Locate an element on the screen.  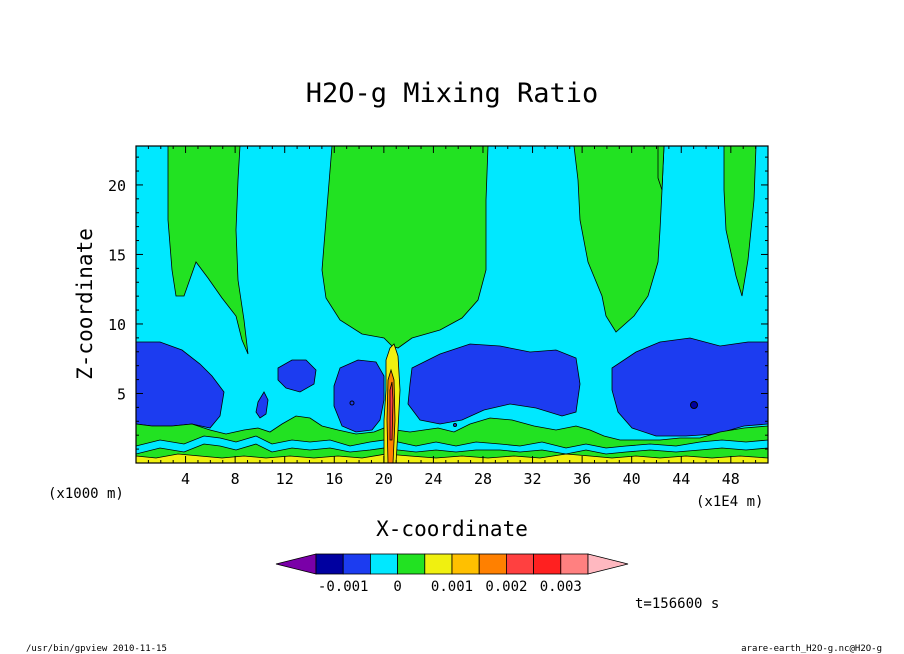
y-tick-label: 5 is located at coordinates (121, 394).